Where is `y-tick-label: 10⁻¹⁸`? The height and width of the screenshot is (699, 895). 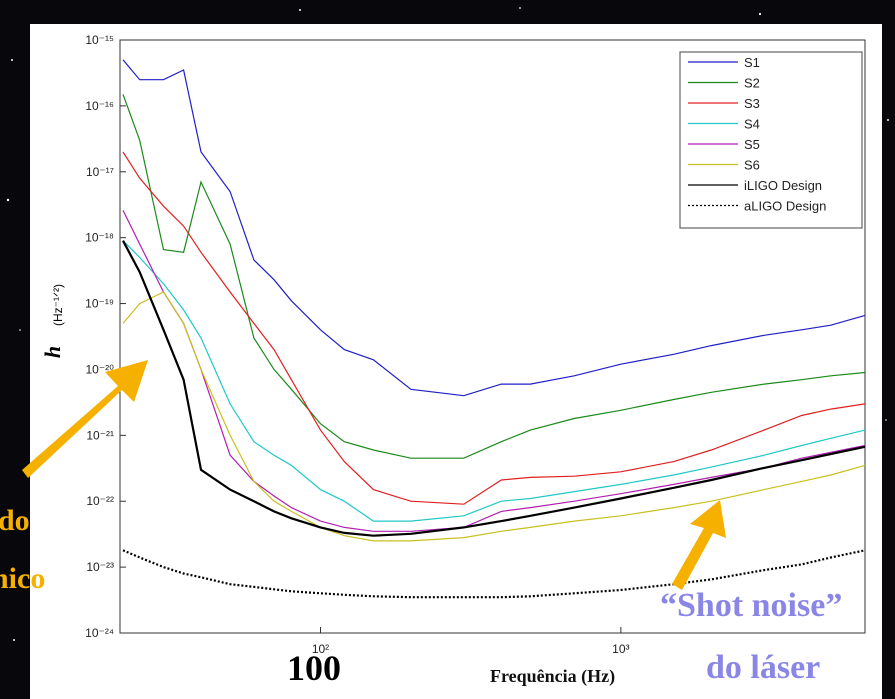
y-tick-label: 10⁻¹⁸ is located at coordinates (99, 238).